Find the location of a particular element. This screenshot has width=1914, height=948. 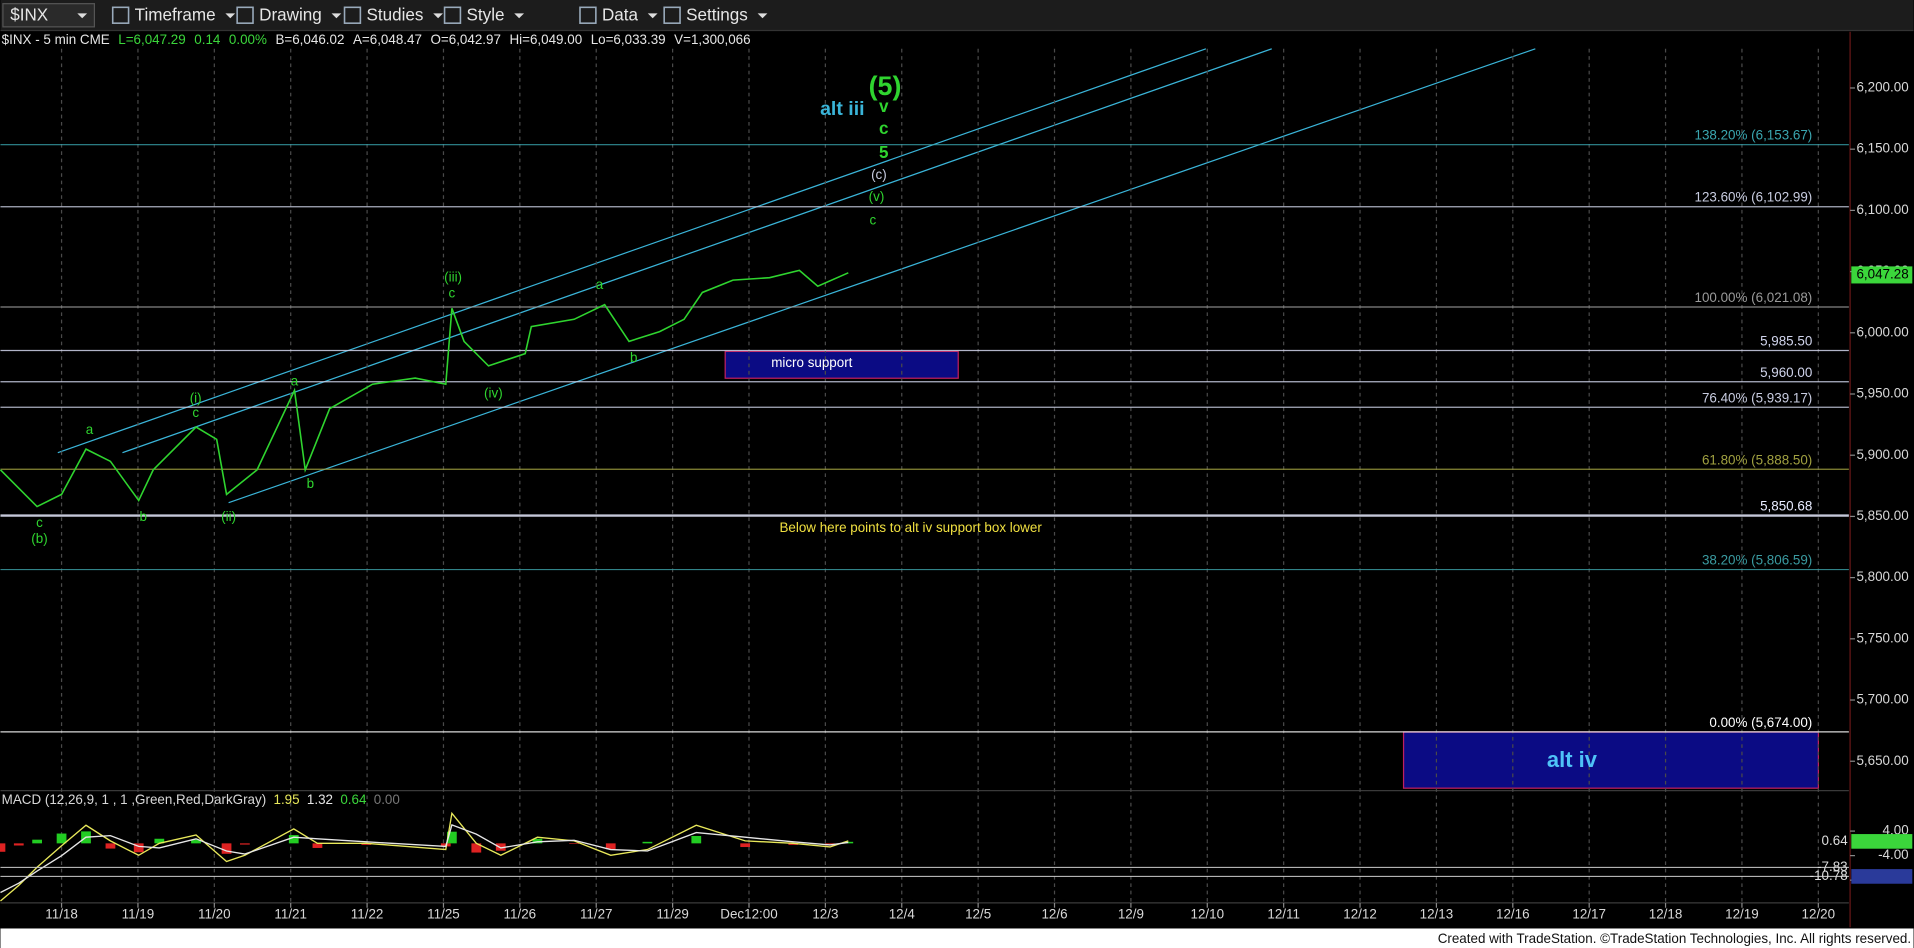

wave-label: (b) is located at coordinates (39, 538).